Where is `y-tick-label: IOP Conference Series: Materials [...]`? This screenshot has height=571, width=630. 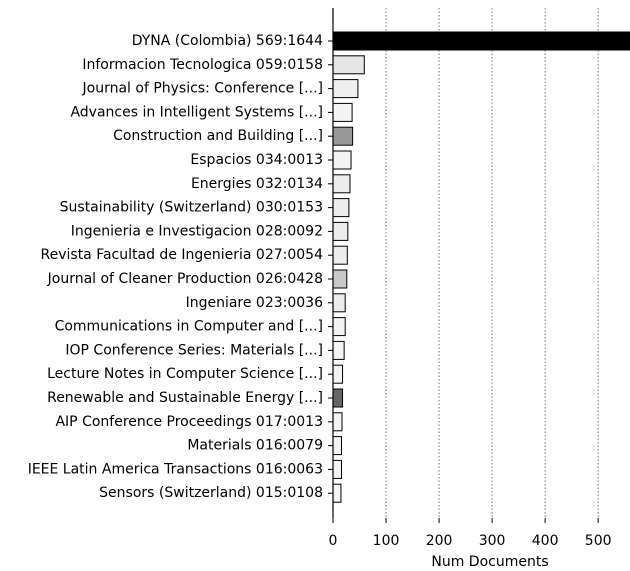
y-tick-label: IOP Conference Series: Materials [...] is located at coordinates (194, 350).